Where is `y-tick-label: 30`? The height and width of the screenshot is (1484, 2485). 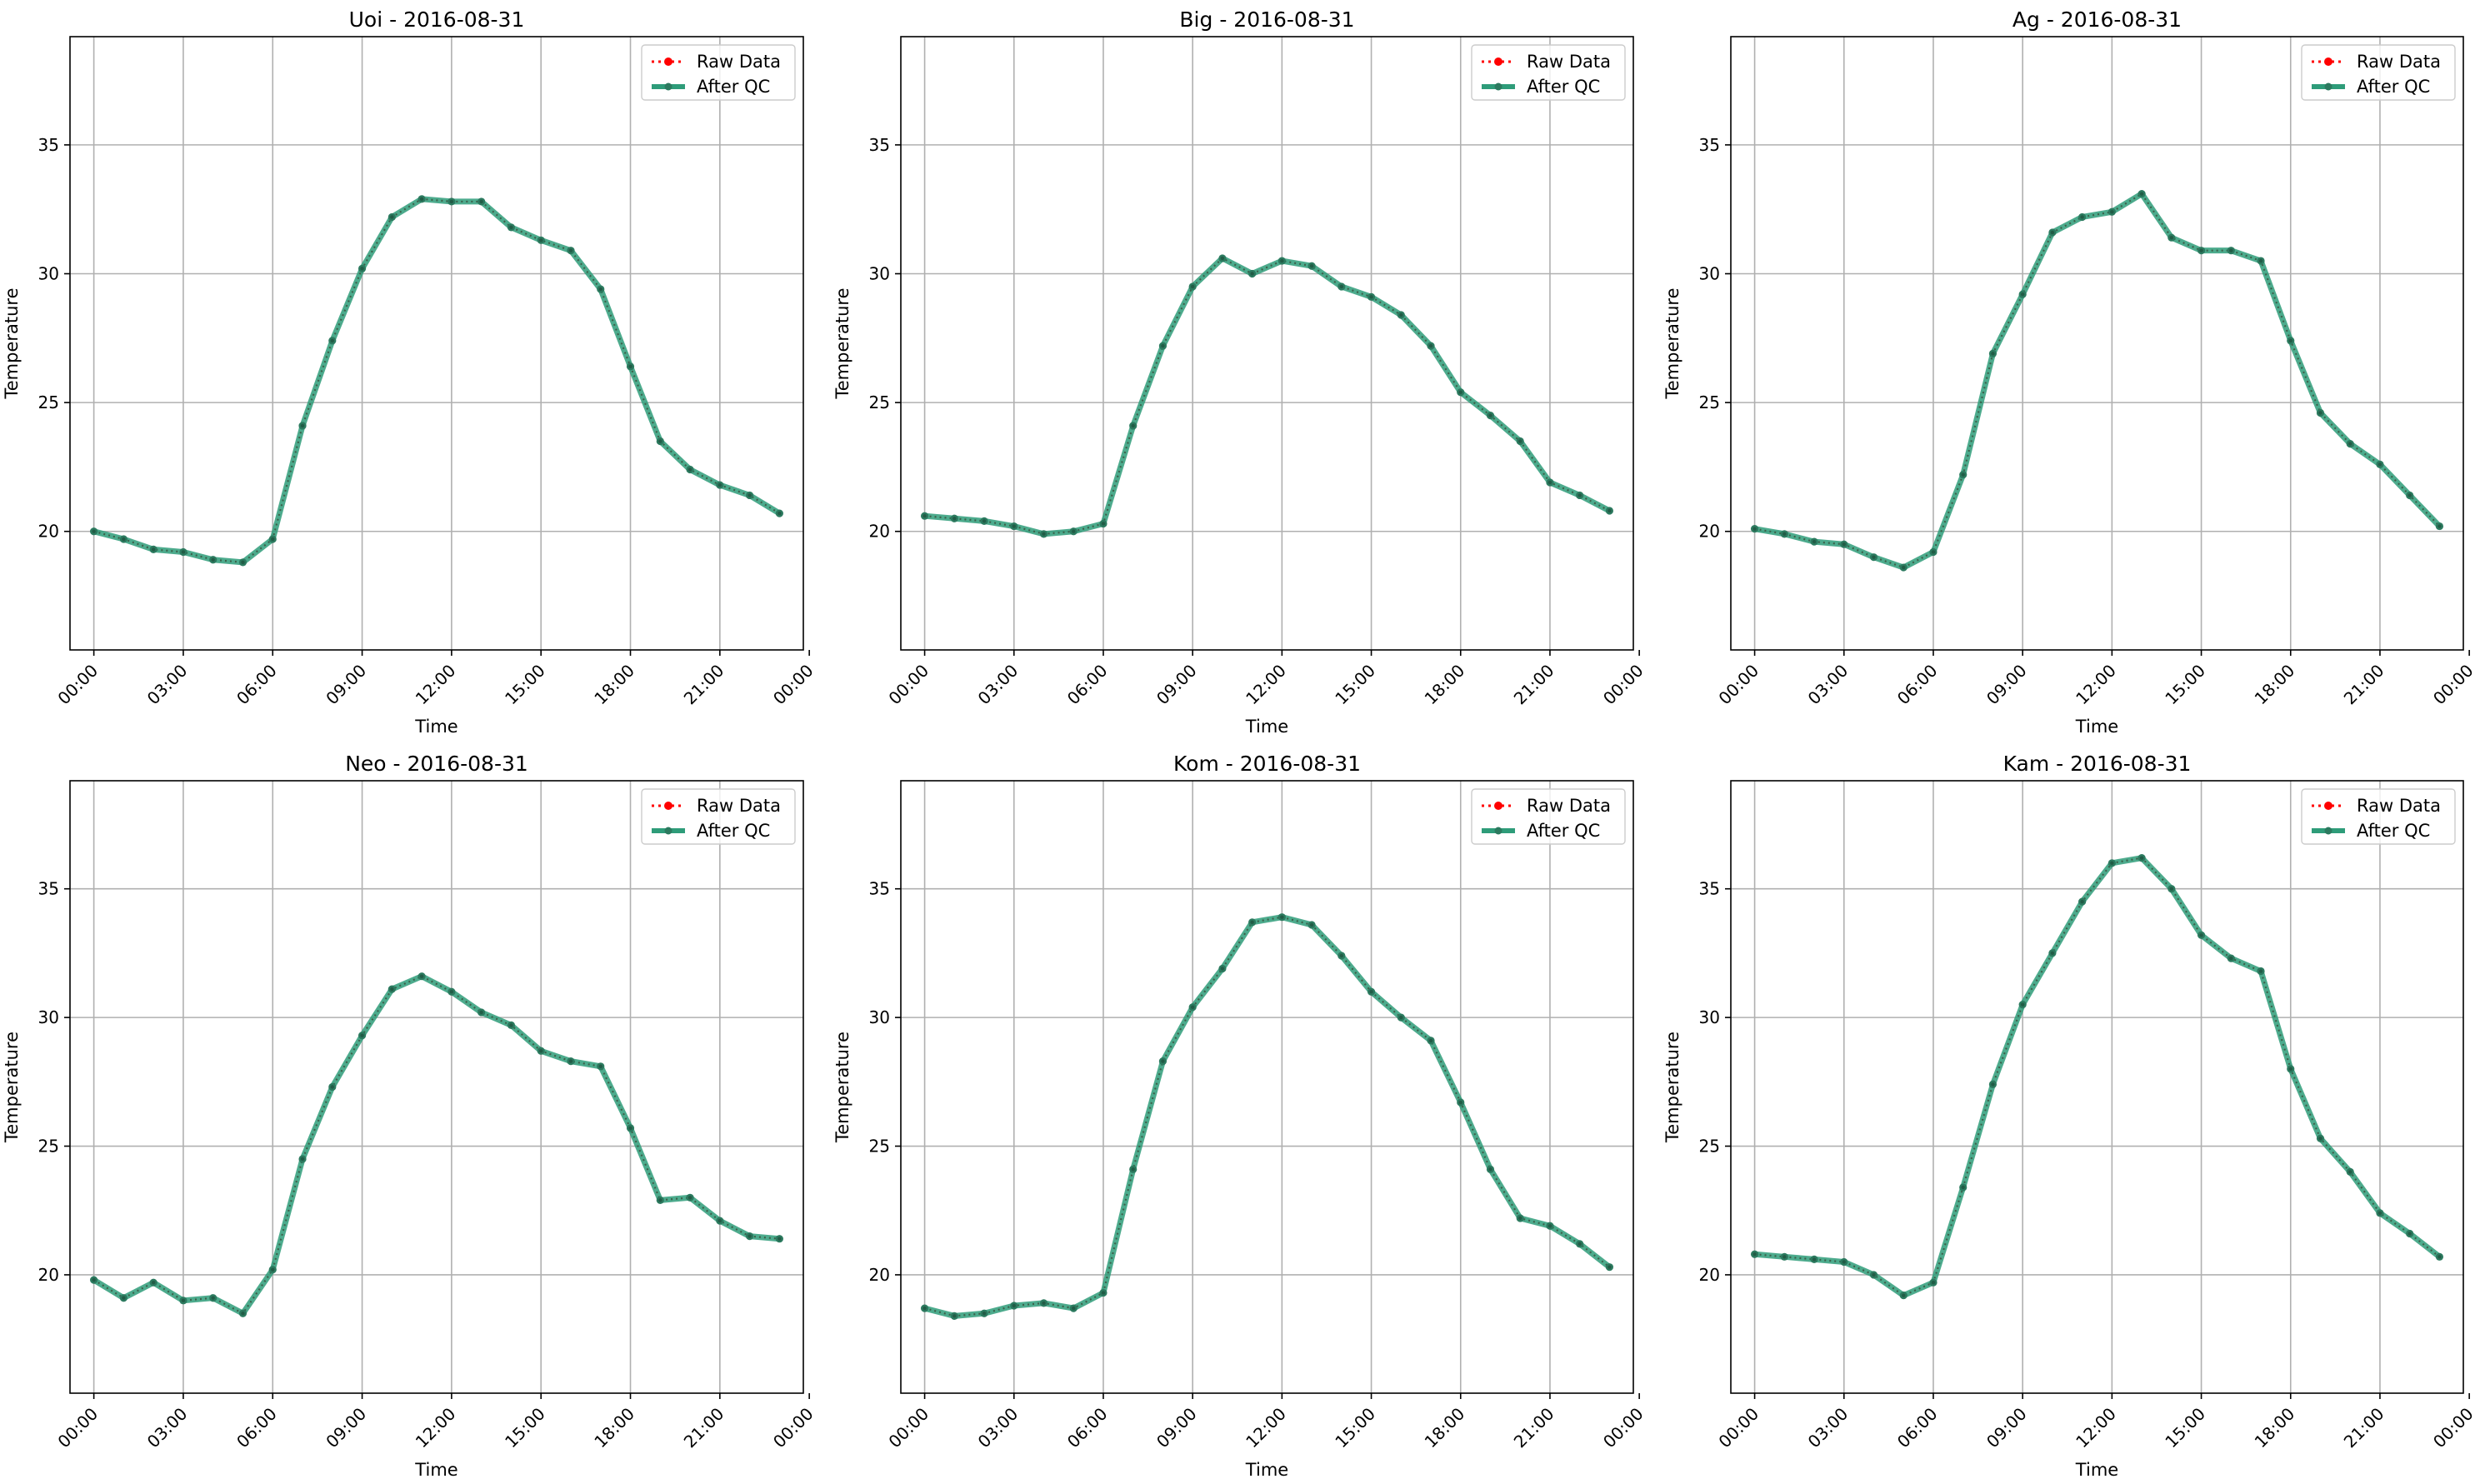
y-tick-label: 30 is located at coordinates (879, 274).